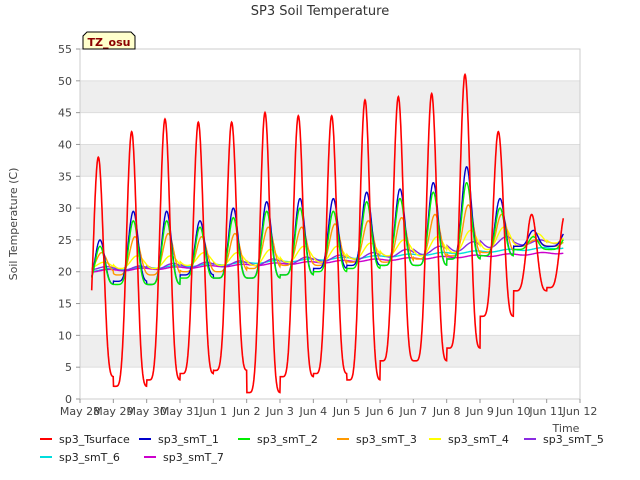  What do you see at coordinates (65, 335) in the screenshot?
I see `y-tick-label: 10` at bounding box center [65, 335].